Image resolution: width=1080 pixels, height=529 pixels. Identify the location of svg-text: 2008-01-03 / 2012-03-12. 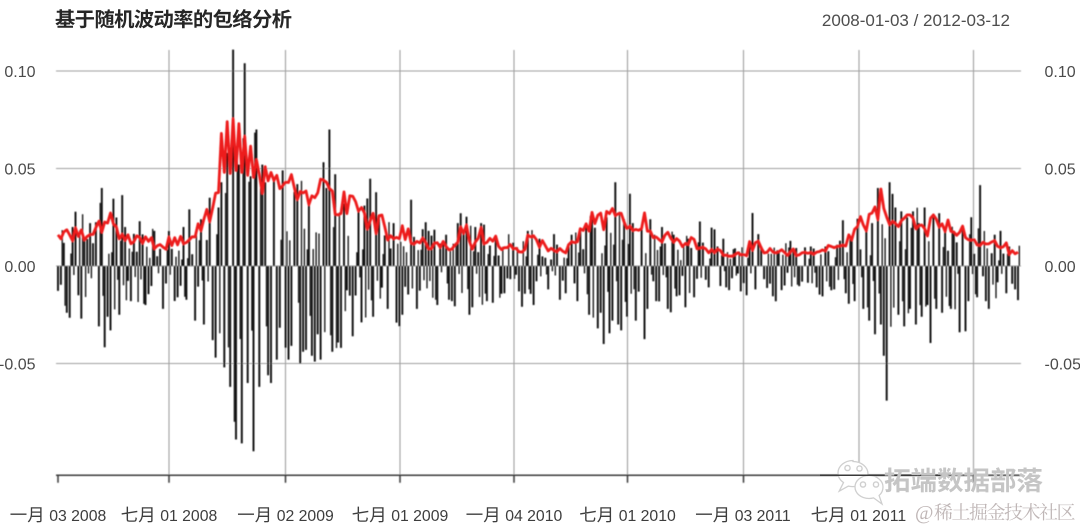
(916, 20).